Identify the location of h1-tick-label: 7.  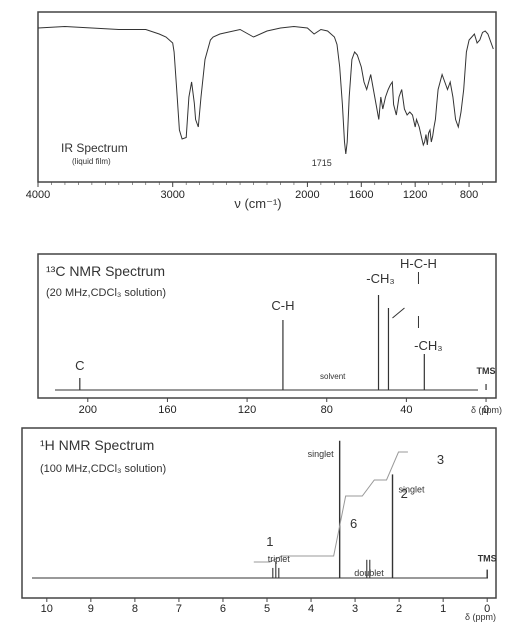
(179, 609).